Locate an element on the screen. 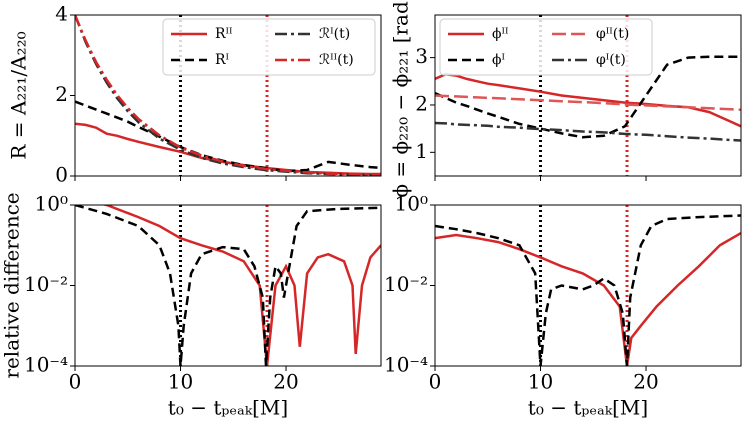  legend-label: ϕᴵ is located at coordinates (498, 60).